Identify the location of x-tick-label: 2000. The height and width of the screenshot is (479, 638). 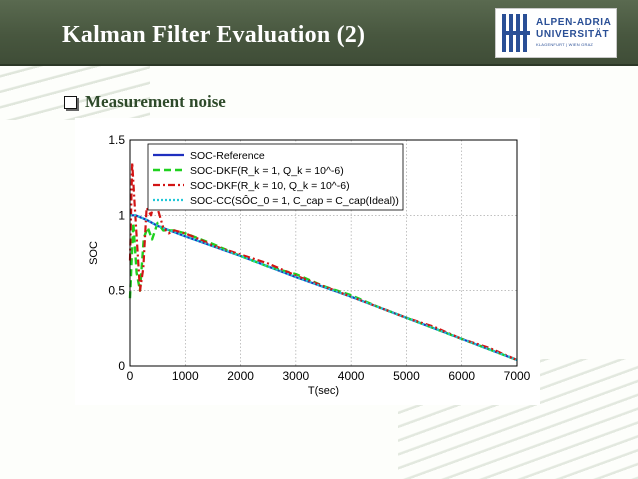
(240, 376).